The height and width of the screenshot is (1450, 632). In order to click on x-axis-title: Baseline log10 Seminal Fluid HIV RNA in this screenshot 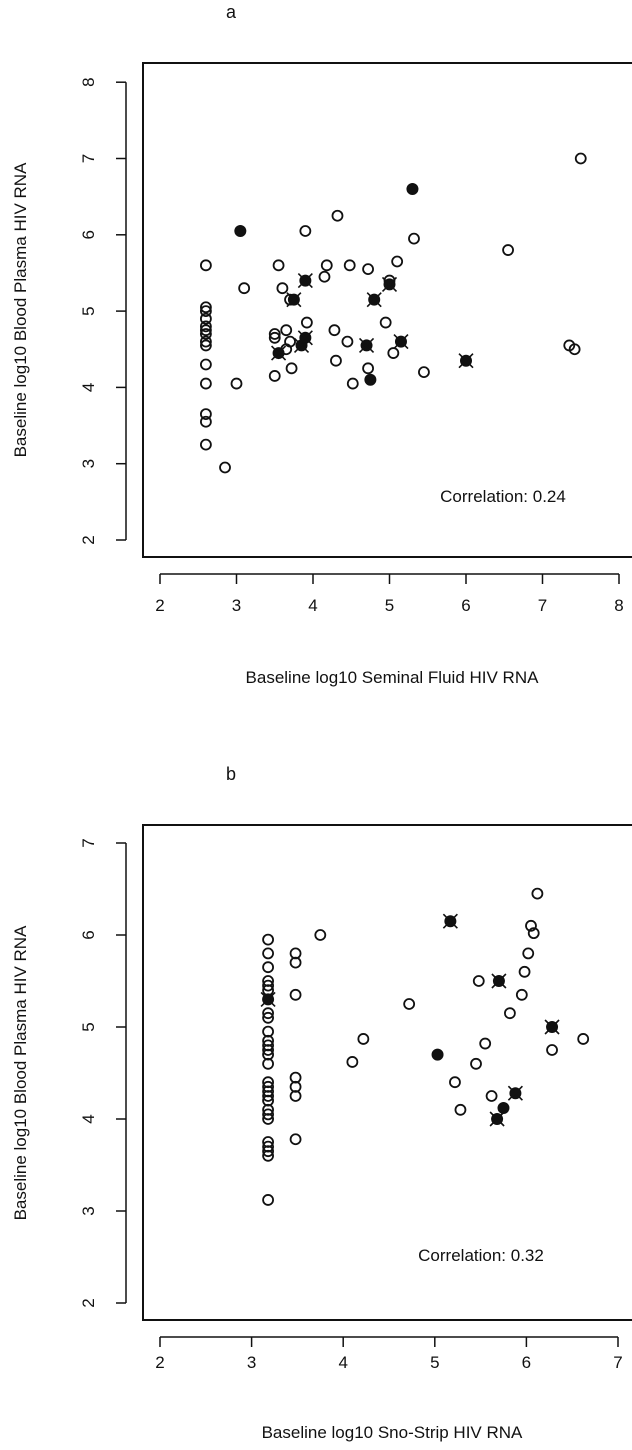, I will do `click(393, 677)`.